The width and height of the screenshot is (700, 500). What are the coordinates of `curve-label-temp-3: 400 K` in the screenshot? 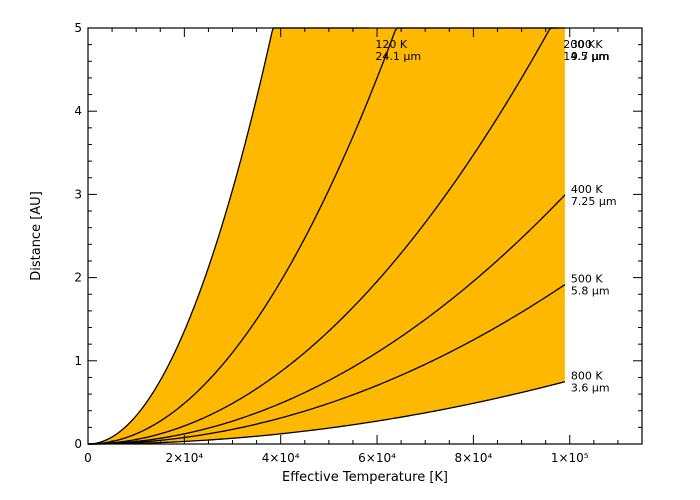 It's located at (587, 189).